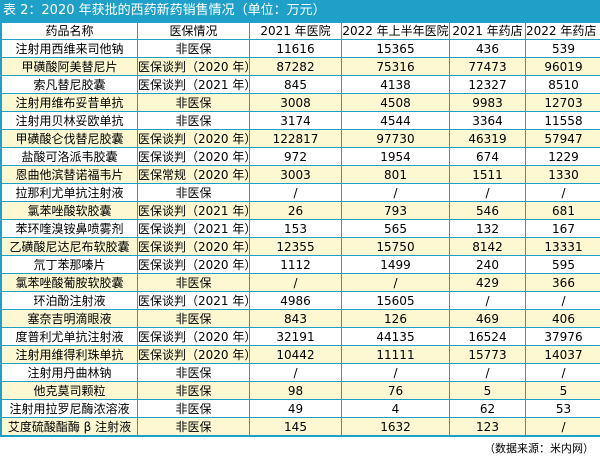 Image resolution: width=600 pixels, height=459 pixels. I want to click on hospital-2022h1-cell: 76, so click(395, 390).